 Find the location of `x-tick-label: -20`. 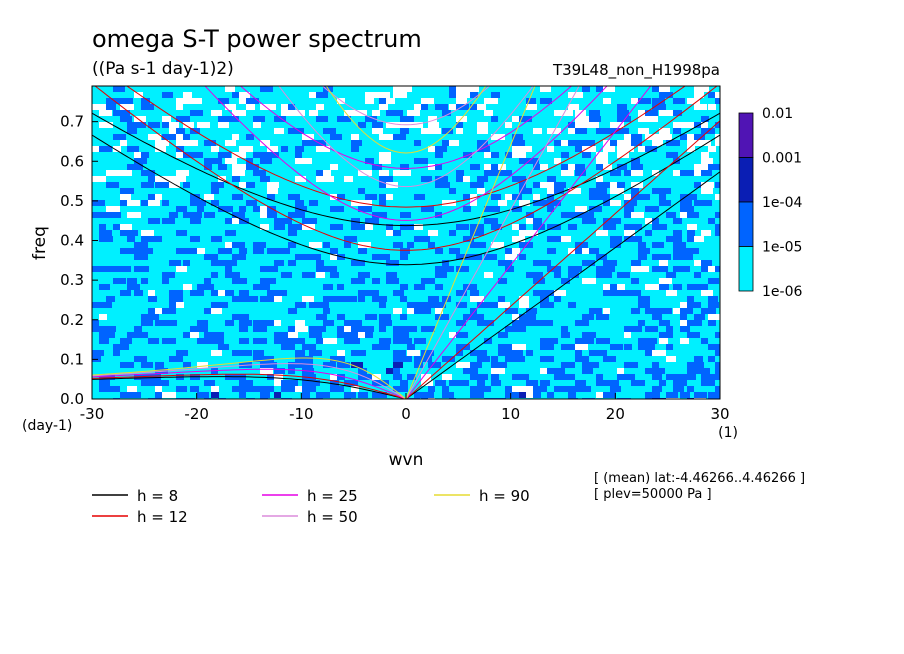

x-tick-label: -20 is located at coordinates (196, 414).